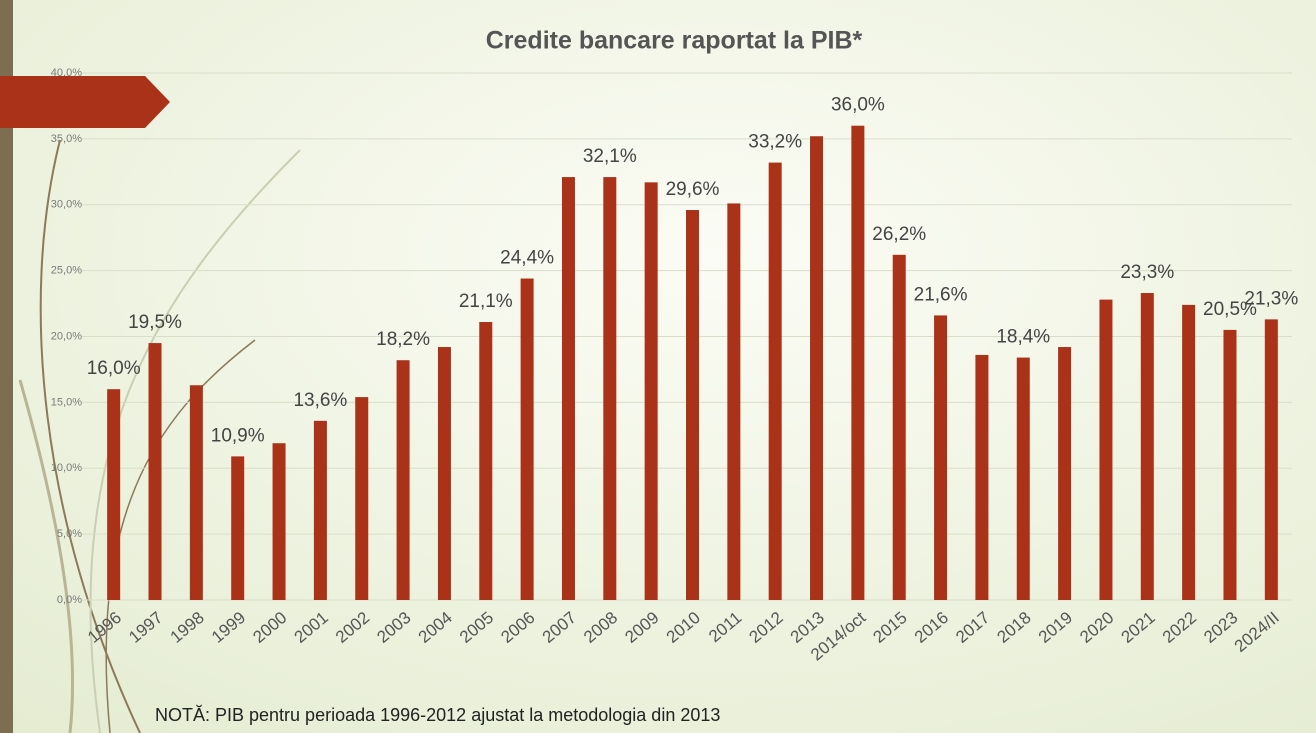 Image resolution: width=1316 pixels, height=733 pixels. Describe the element at coordinates (1230, 309) in the screenshot. I see `value-label: 20,5%` at that location.